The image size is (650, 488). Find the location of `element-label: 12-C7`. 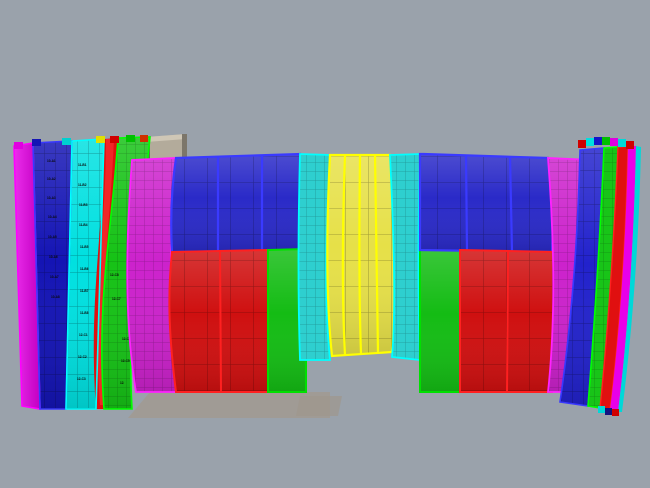

element-label: 12-C7 is located at coordinates (116, 299).